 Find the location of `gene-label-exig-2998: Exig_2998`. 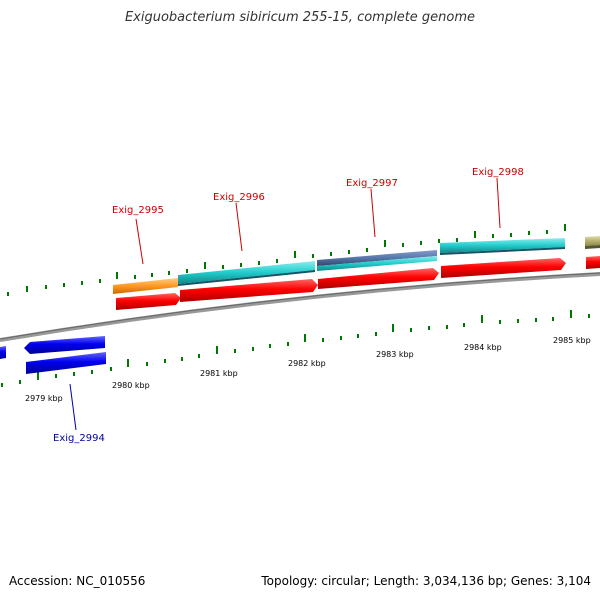

gene-label-exig-2998: Exig_2998 is located at coordinates (498, 172).